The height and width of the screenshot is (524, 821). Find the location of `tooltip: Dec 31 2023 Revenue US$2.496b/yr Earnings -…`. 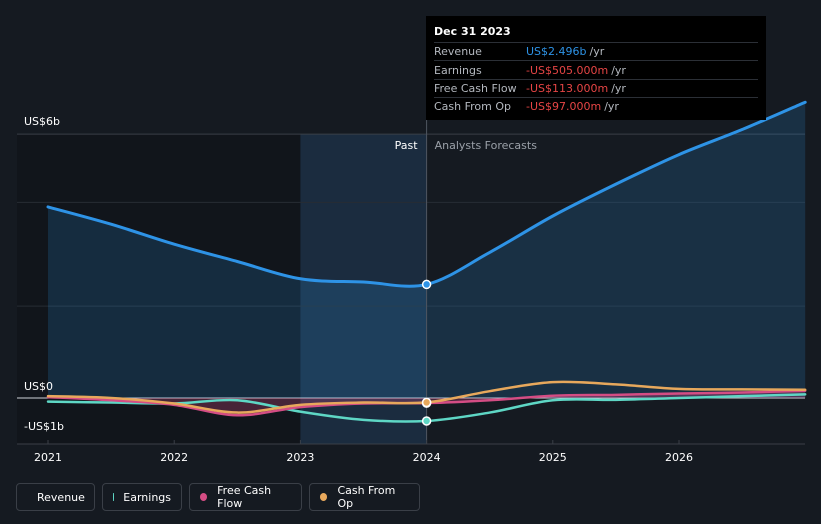

tooltip: Dec 31 2023 Revenue US$2.496b/yr Earnings -… is located at coordinates (596, 68).